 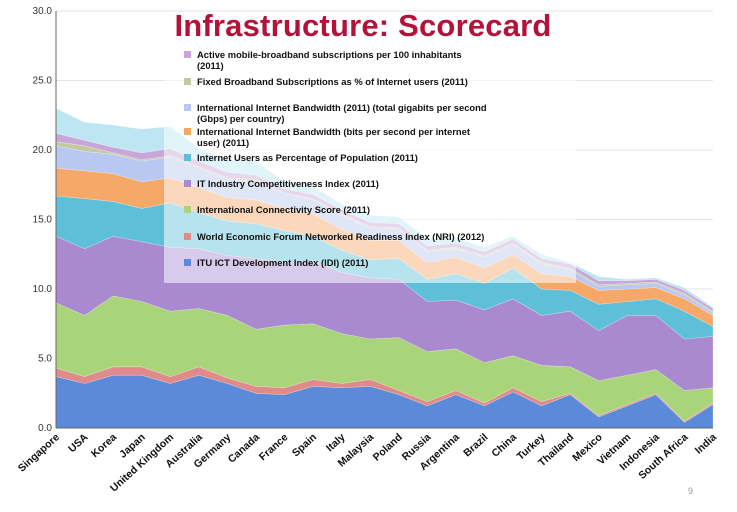 I want to click on y-tick-label: 20.0, so click(x=43, y=150).